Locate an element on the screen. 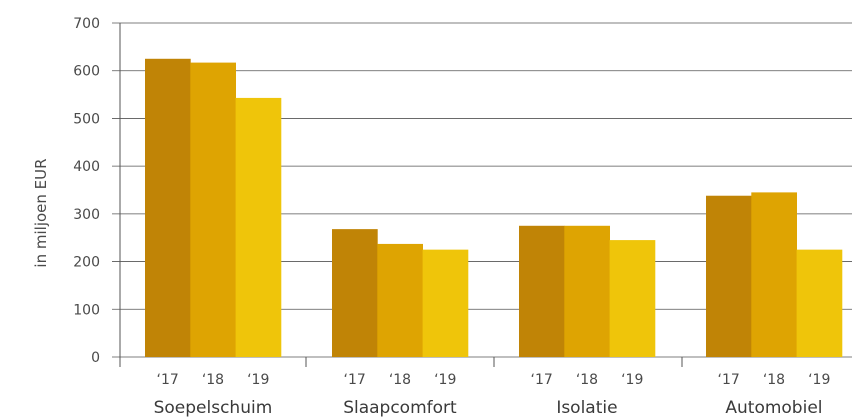 The image size is (852, 419). category-label-isolatie: Isolatie is located at coordinates (586, 408).